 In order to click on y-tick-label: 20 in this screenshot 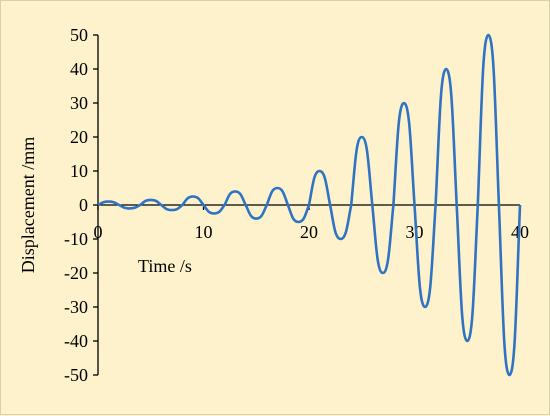, I will do `click(79, 137)`.